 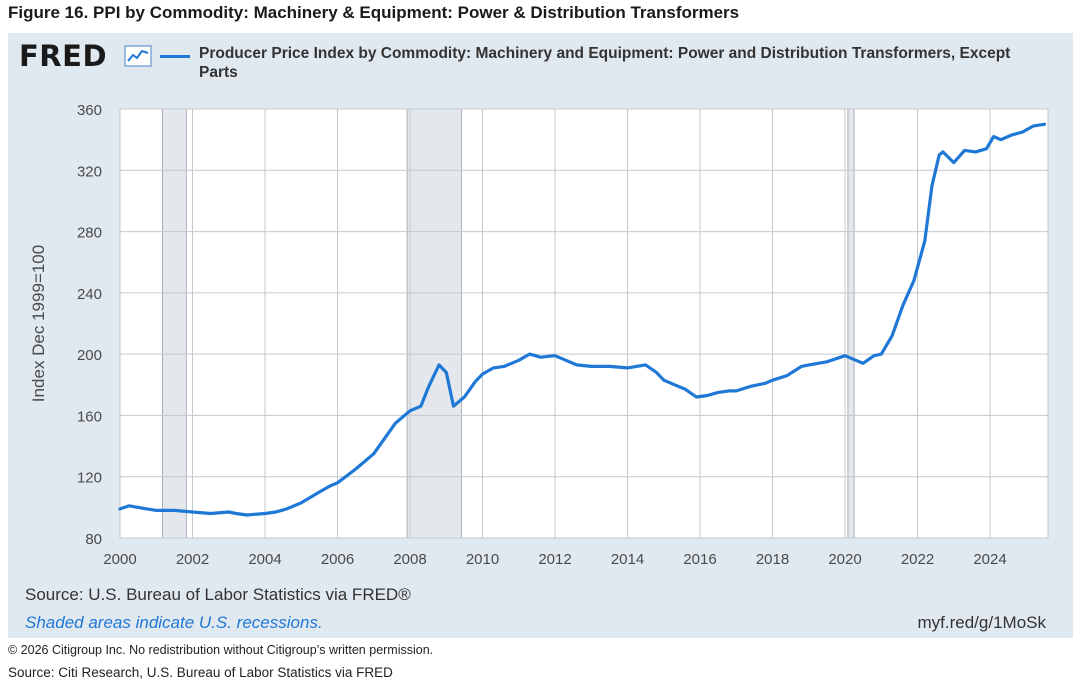 What do you see at coordinates (409, 559) in the screenshot?
I see `x-tick-label: 2008` at bounding box center [409, 559].